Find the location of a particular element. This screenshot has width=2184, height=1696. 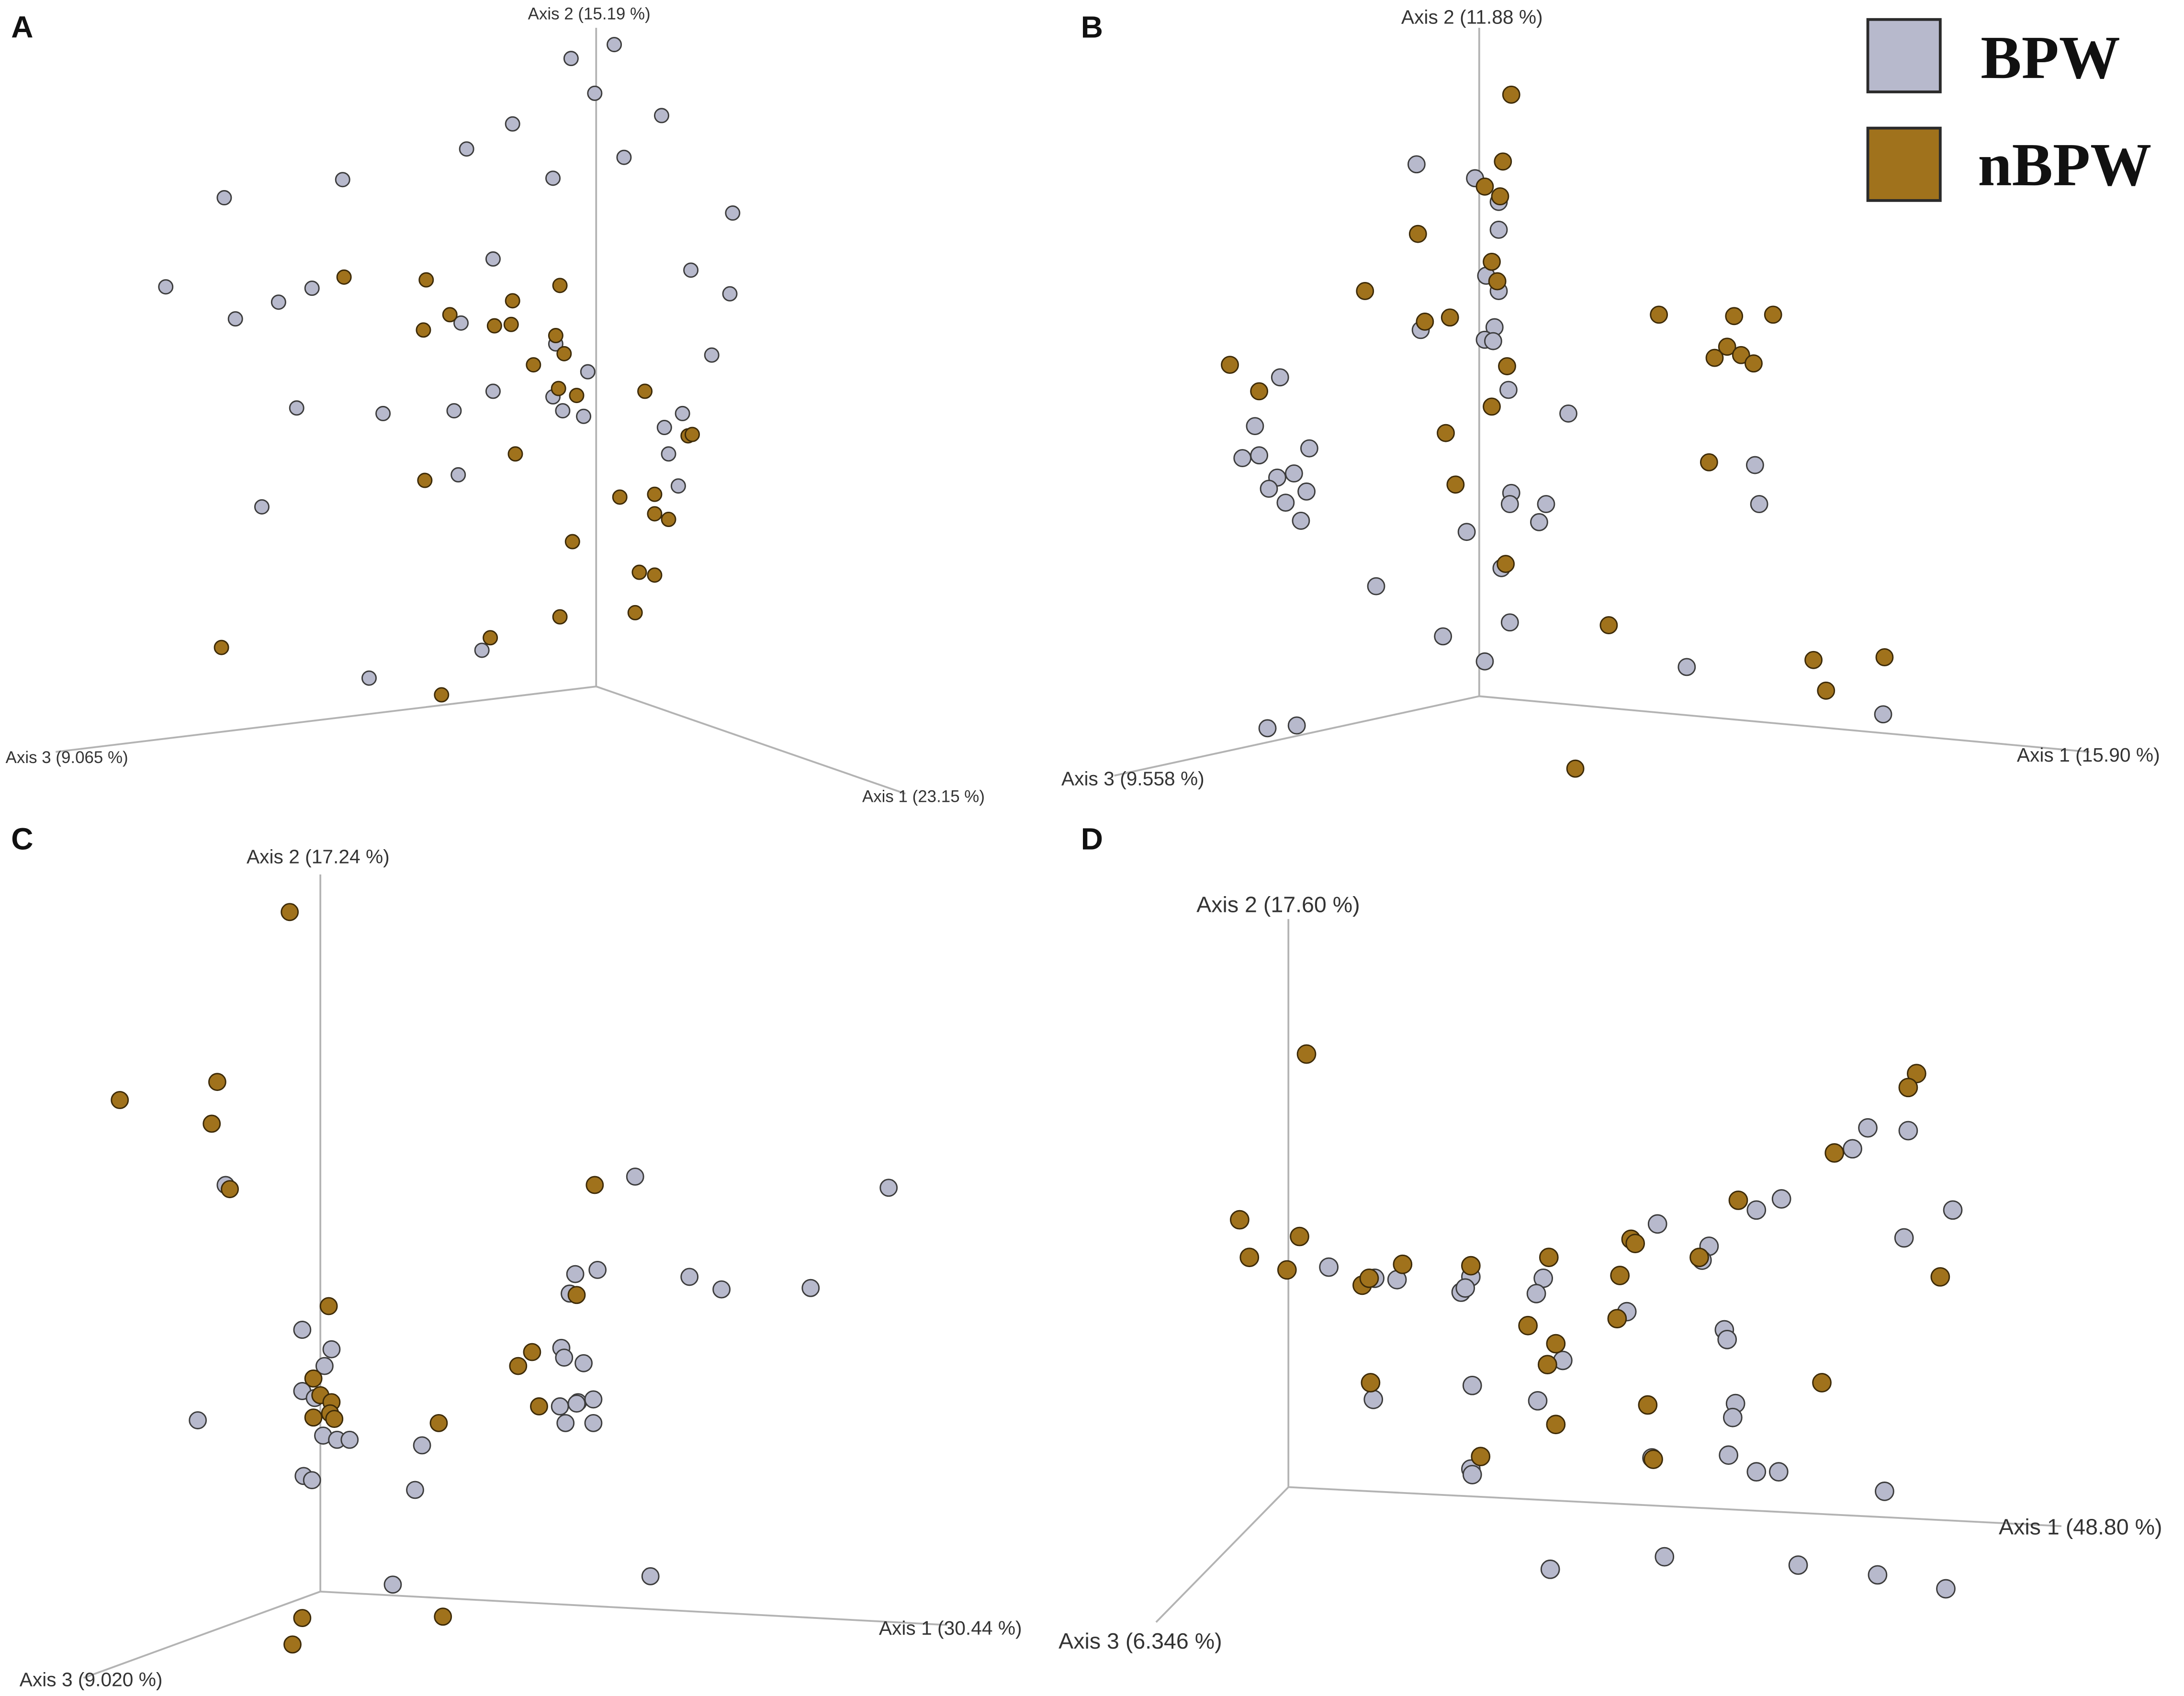

axis1-line-b is located at coordinates (1785, 724).